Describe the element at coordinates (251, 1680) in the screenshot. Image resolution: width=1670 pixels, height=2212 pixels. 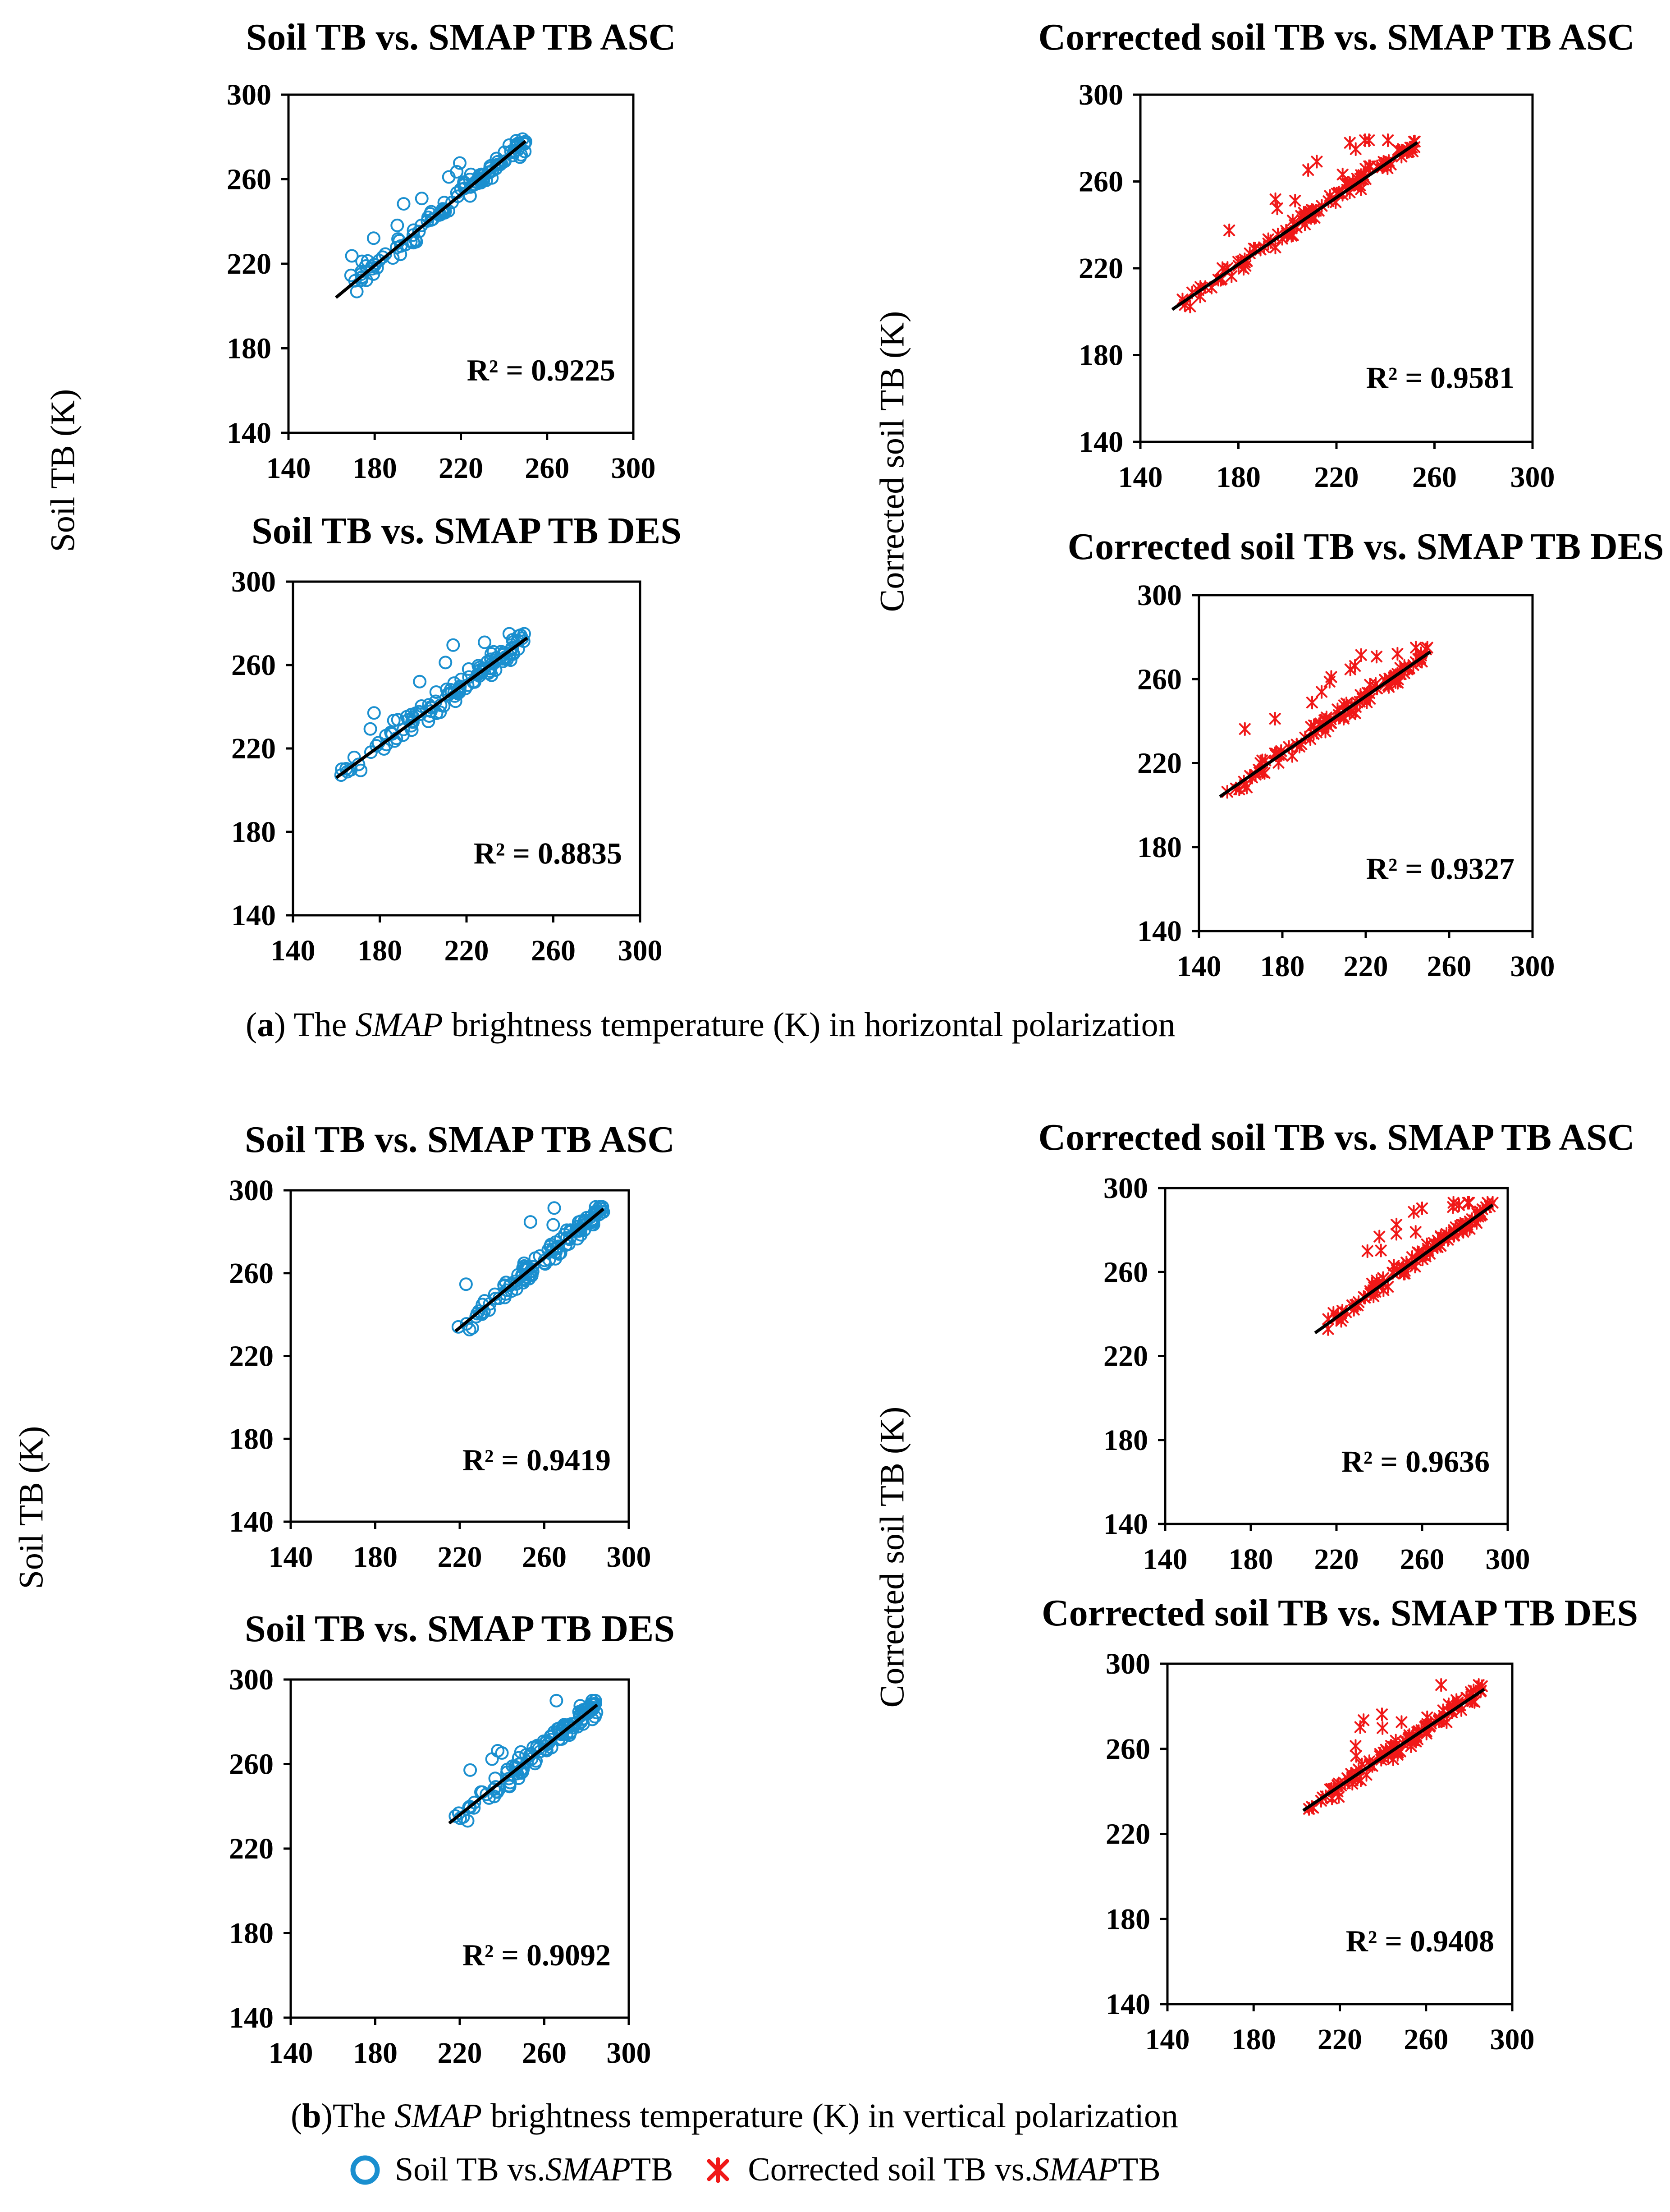
I see `y-tick-label-b-soil-des-4: 300` at that location.